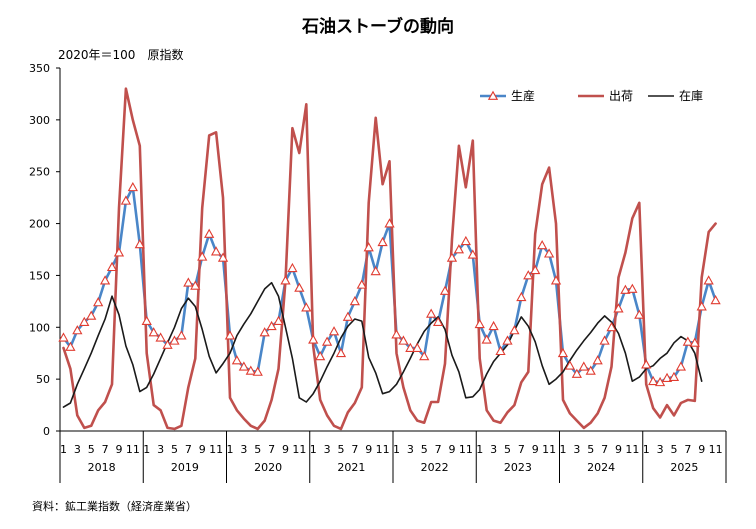 Image resolution: width=756 pixels, height=529 pixels. What do you see at coordinates (121, 55) in the screenshot?
I see `unit-note: 2020年＝100 原指数` at bounding box center [121, 55].